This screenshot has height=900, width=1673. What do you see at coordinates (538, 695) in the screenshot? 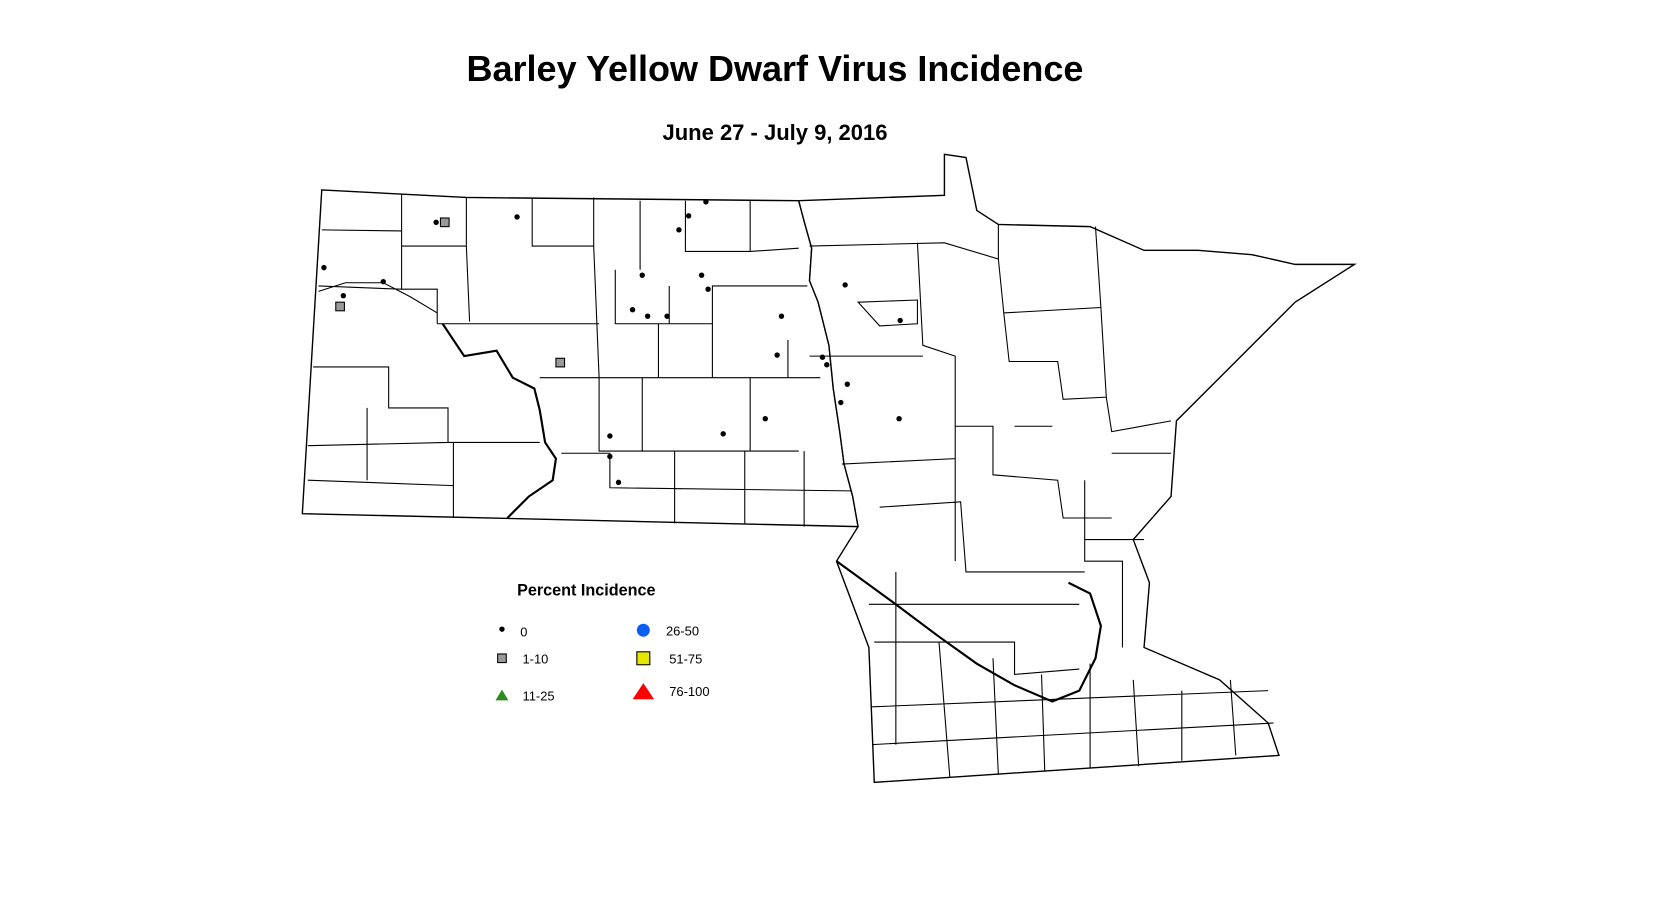
I see `legend-label-11-25: 11-25` at bounding box center [538, 695].